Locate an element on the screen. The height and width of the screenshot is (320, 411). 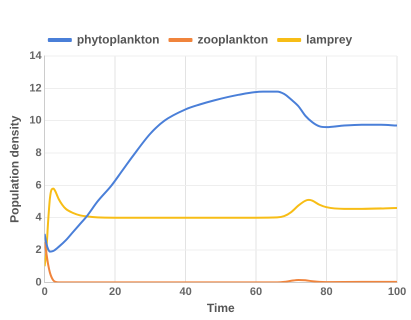
y-tick-label: 8 is located at coordinates (39, 153).